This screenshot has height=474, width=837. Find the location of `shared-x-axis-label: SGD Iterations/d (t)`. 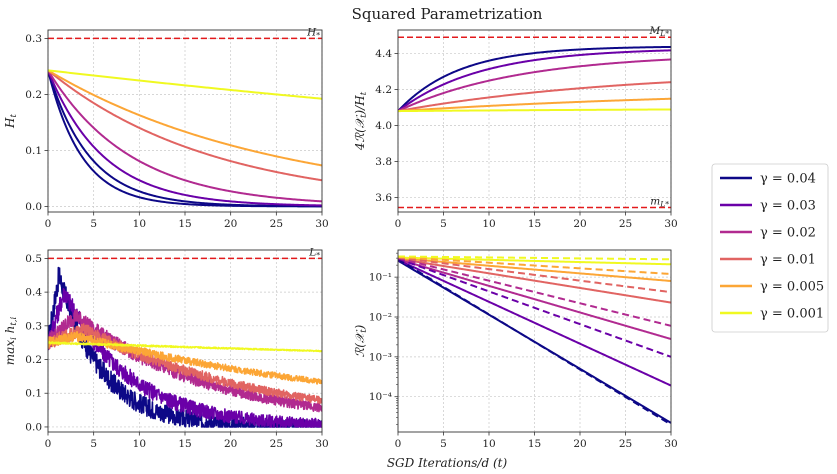

shared-x-axis-label: SGD Iterations/d (t) is located at coordinates (447, 463).